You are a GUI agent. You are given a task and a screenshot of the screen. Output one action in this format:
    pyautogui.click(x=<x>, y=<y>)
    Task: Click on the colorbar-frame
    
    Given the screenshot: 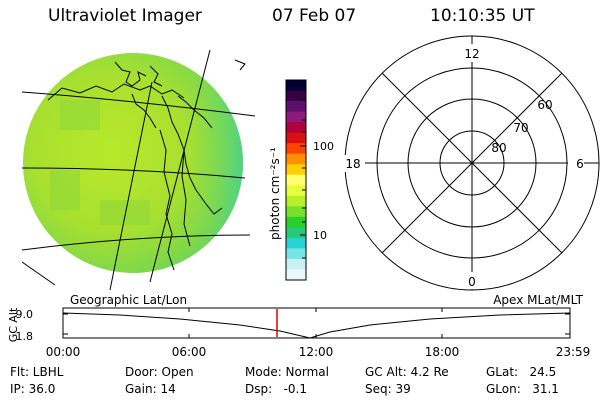 What is the action you would take?
    pyautogui.click(x=296, y=180)
    